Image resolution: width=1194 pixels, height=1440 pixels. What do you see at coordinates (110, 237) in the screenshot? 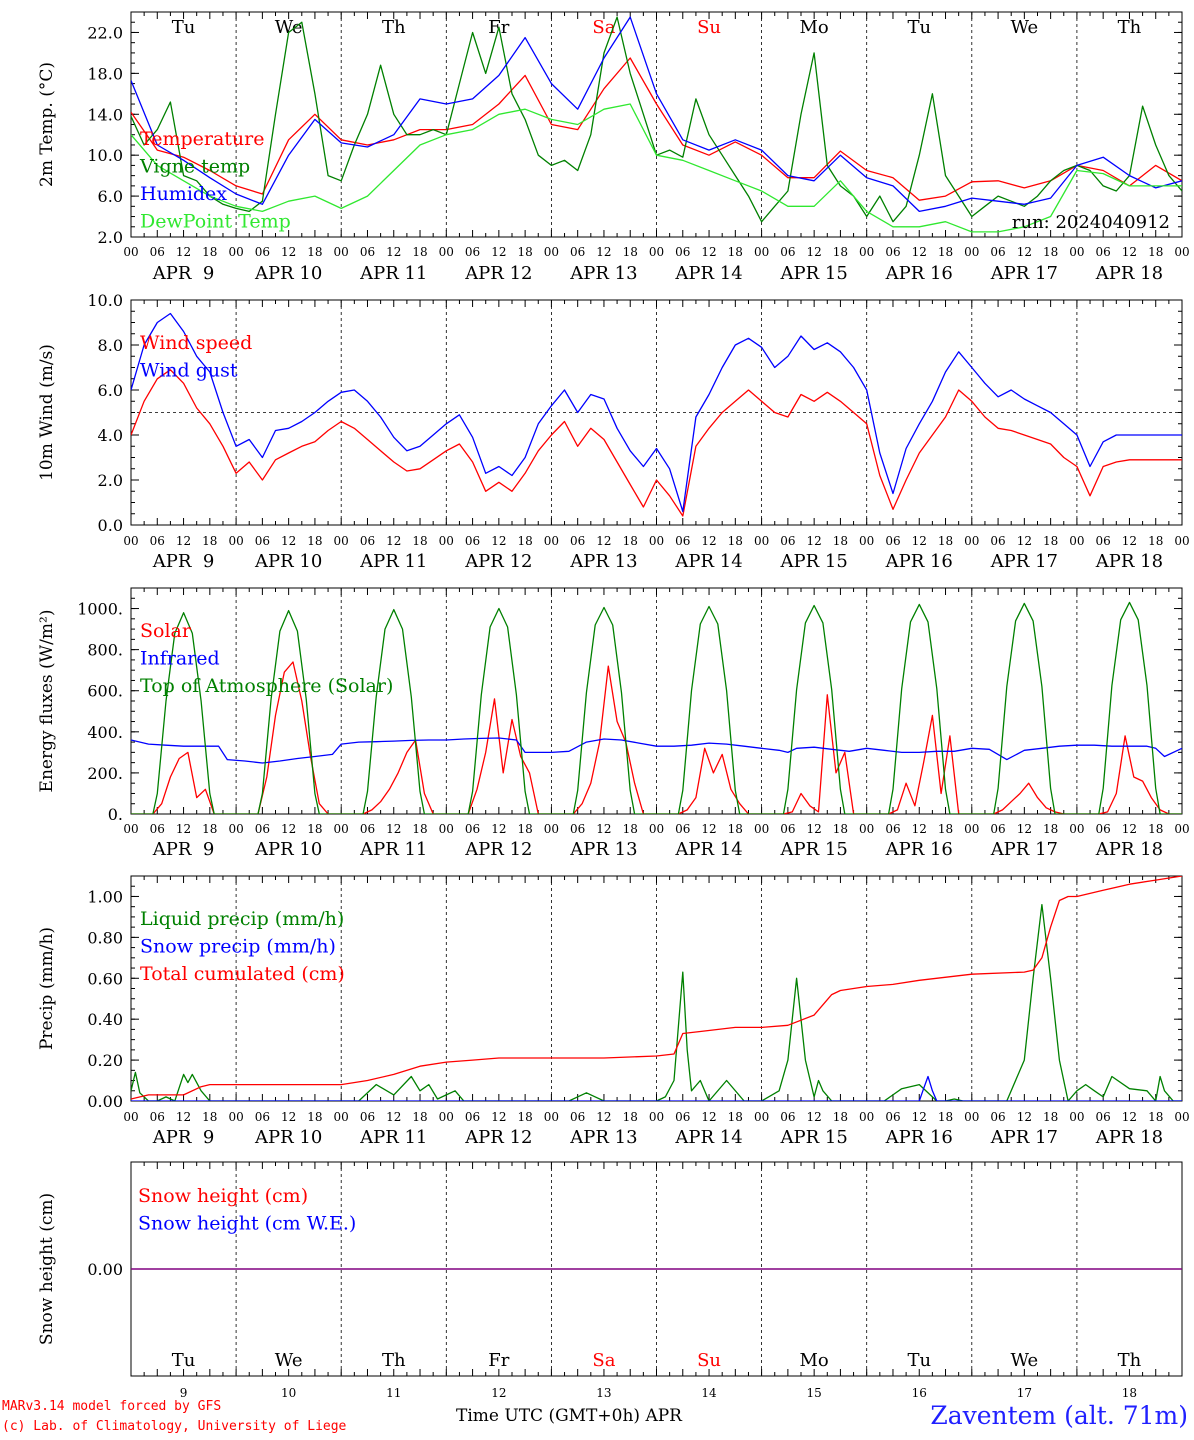
I see `y-tick-label: 2.0` at bounding box center [110, 237].